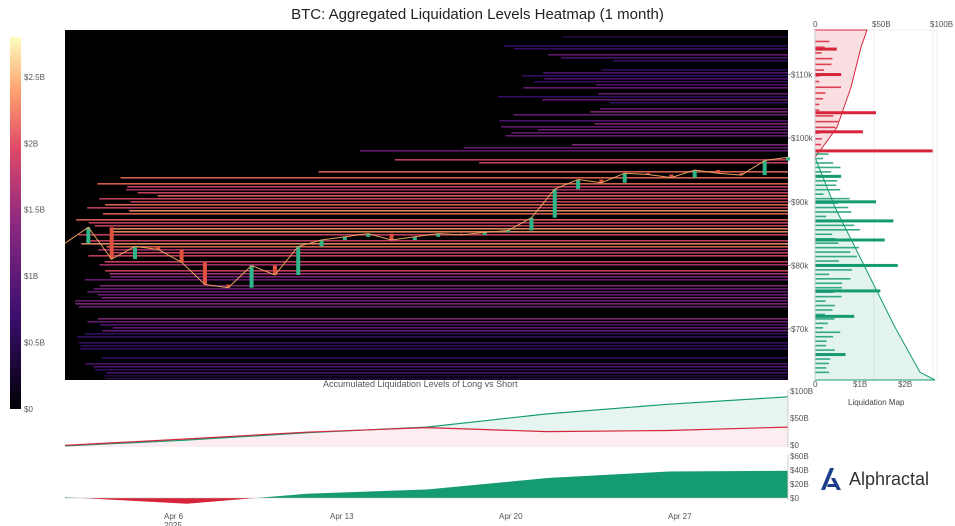 The image size is (955, 526). Describe the element at coordinates (15, 223) in the screenshot. I see `colorbar-gradient` at that location.